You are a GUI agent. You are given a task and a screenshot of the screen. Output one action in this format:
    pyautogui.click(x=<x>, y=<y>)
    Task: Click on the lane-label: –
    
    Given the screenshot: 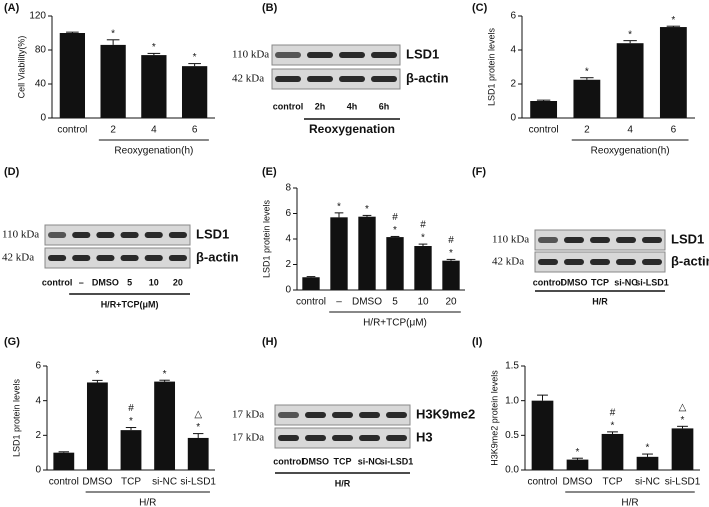 What is the action you would take?
    pyautogui.click(x=81, y=282)
    